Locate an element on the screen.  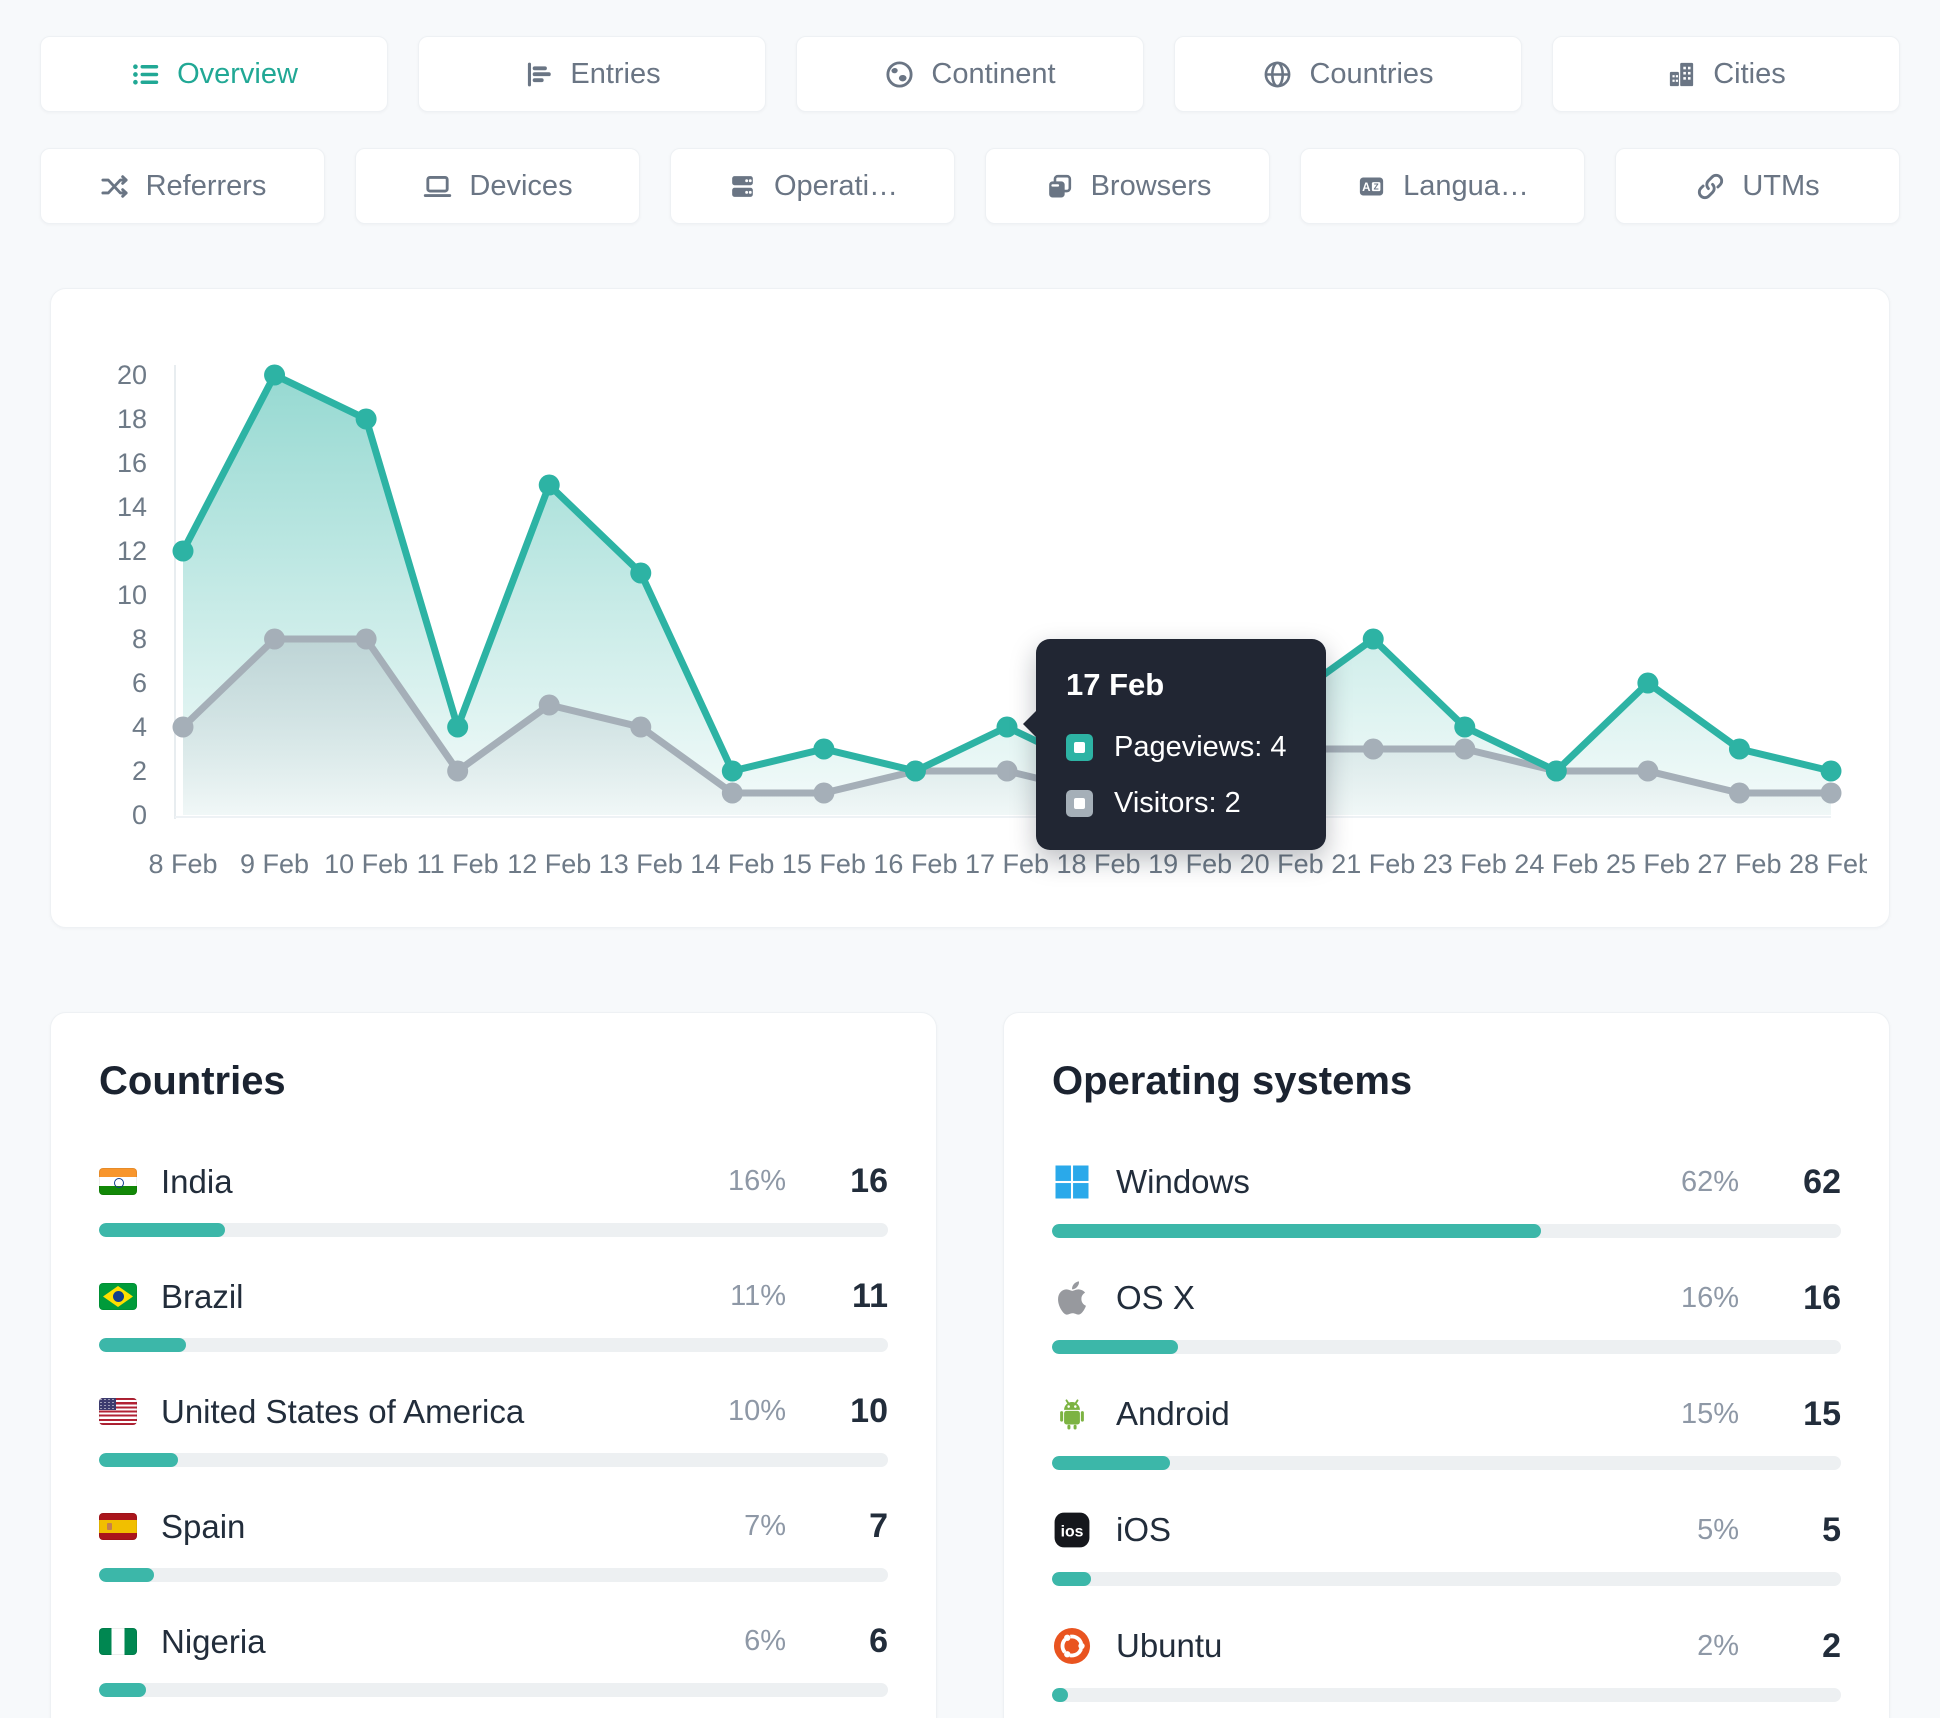
point-pageviews-8-feb is located at coordinates (183, 551).